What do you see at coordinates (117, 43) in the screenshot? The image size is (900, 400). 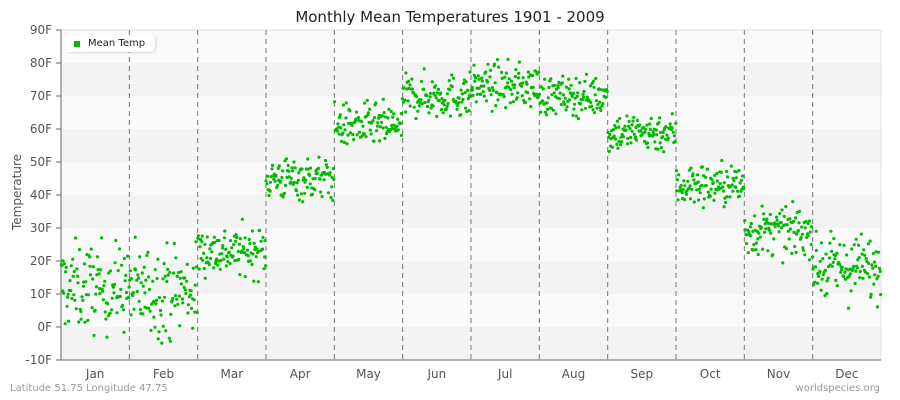 I see `legend-label: Mean Temp` at bounding box center [117, 43].